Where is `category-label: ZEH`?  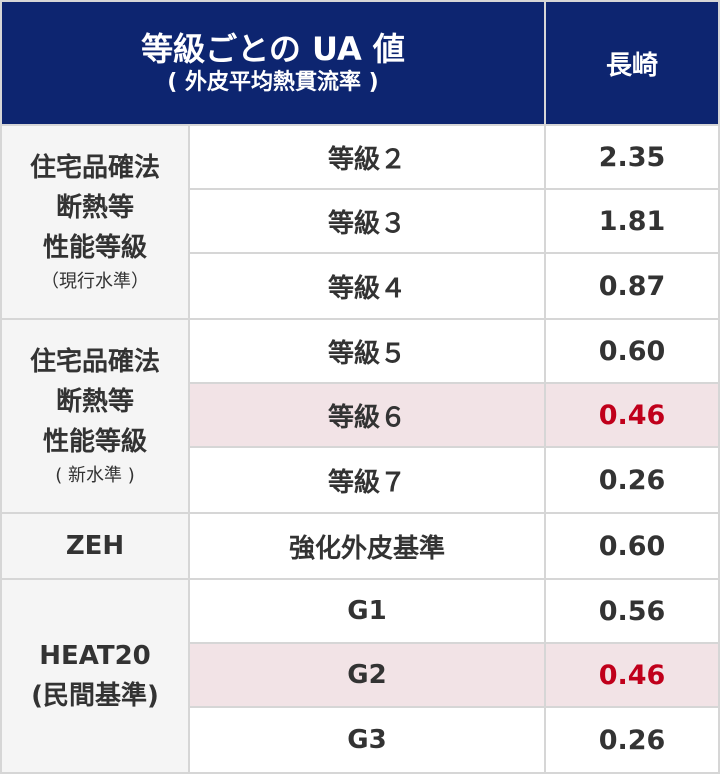
category-label: ZEH is located at coordinates (95, 546).